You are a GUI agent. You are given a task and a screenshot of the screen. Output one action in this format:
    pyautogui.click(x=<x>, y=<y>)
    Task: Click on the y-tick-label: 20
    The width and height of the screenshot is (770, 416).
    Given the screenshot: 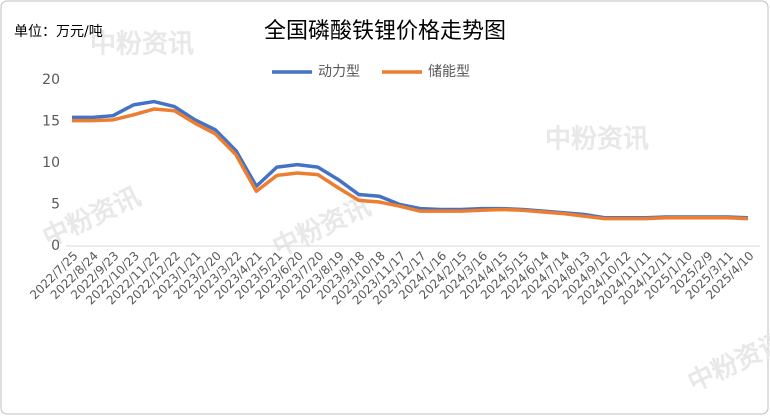 What is the action you would take?
    pyautogui.click(x=51, y=80)
    